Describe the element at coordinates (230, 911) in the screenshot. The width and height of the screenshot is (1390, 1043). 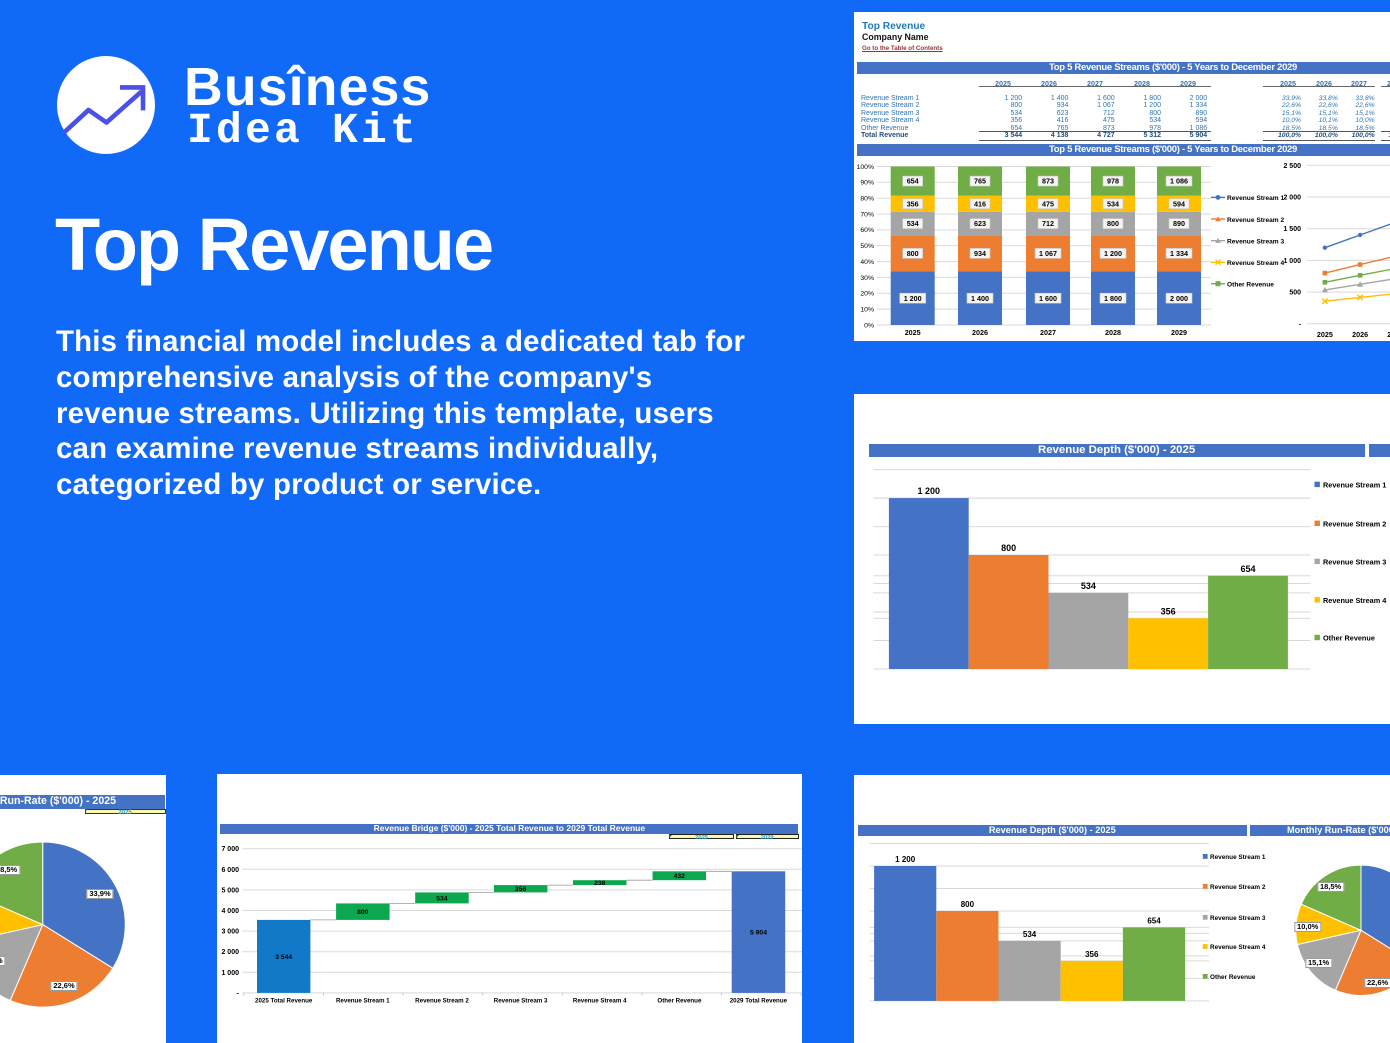
I see `svg-text: 4 000` at that location.